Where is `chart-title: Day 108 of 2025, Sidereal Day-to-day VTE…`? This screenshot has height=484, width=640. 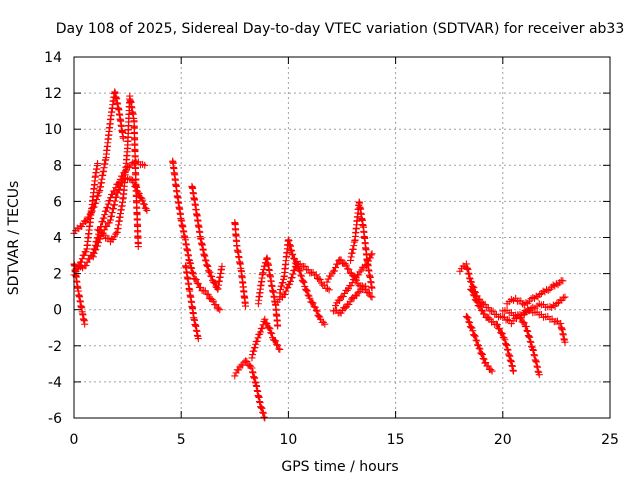 chart-title: Day 108 of 2025, Sidereal Day-to-day VTE… is located at coordinates (340, 29).